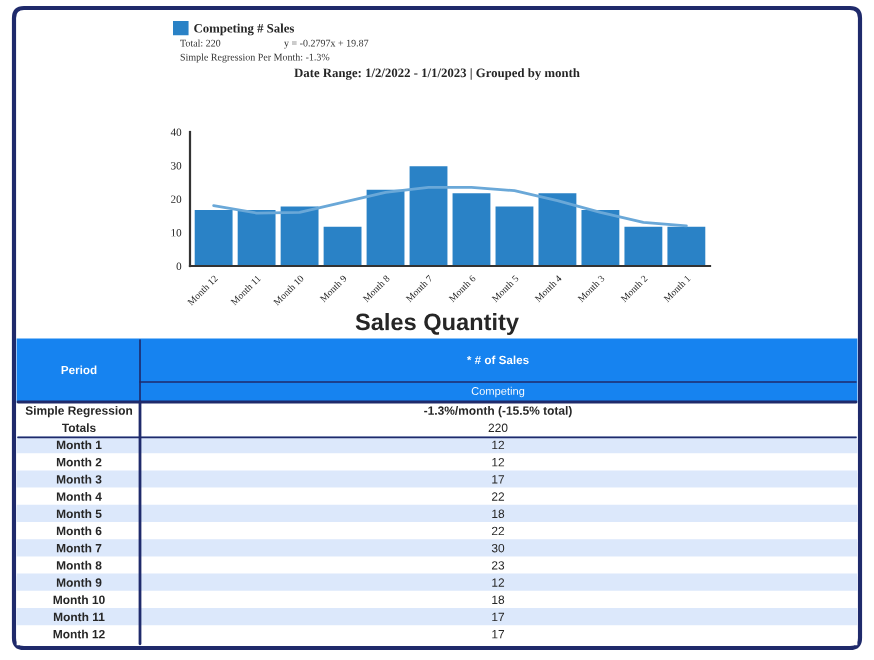  Describe the element at coordinates (437, 323) in the screenshot. I see `text: Sales Quantity` at that location.